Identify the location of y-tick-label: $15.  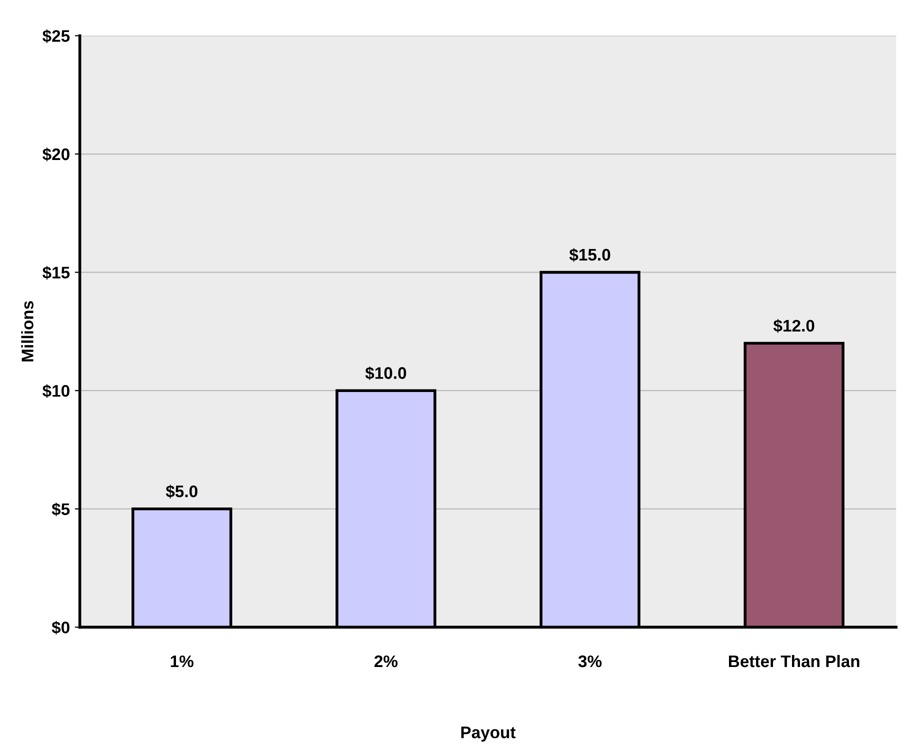
(56, 273).